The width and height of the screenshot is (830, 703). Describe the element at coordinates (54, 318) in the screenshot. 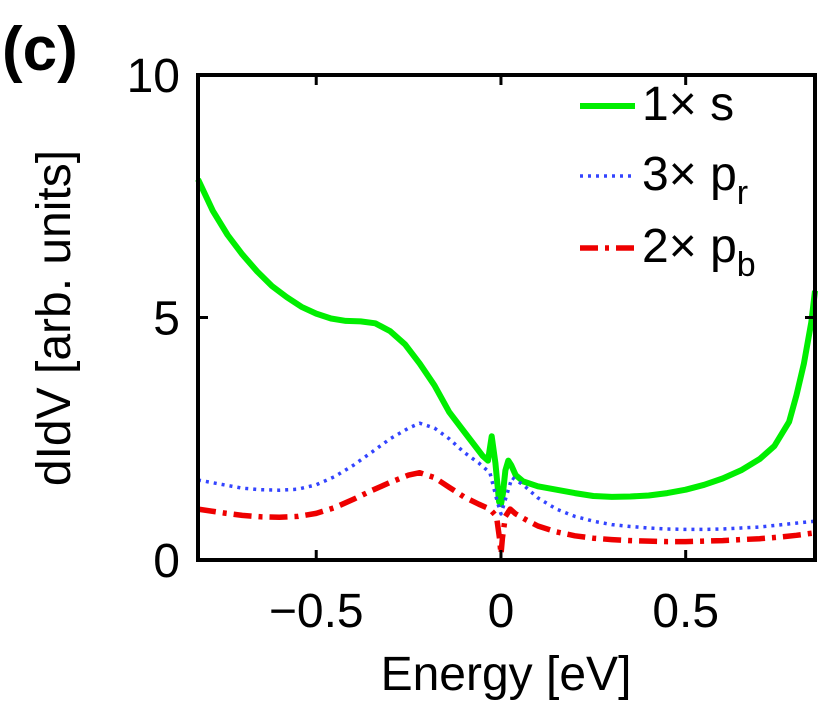

I see `y-axis-label: dIdV [arb. units]` at that location.